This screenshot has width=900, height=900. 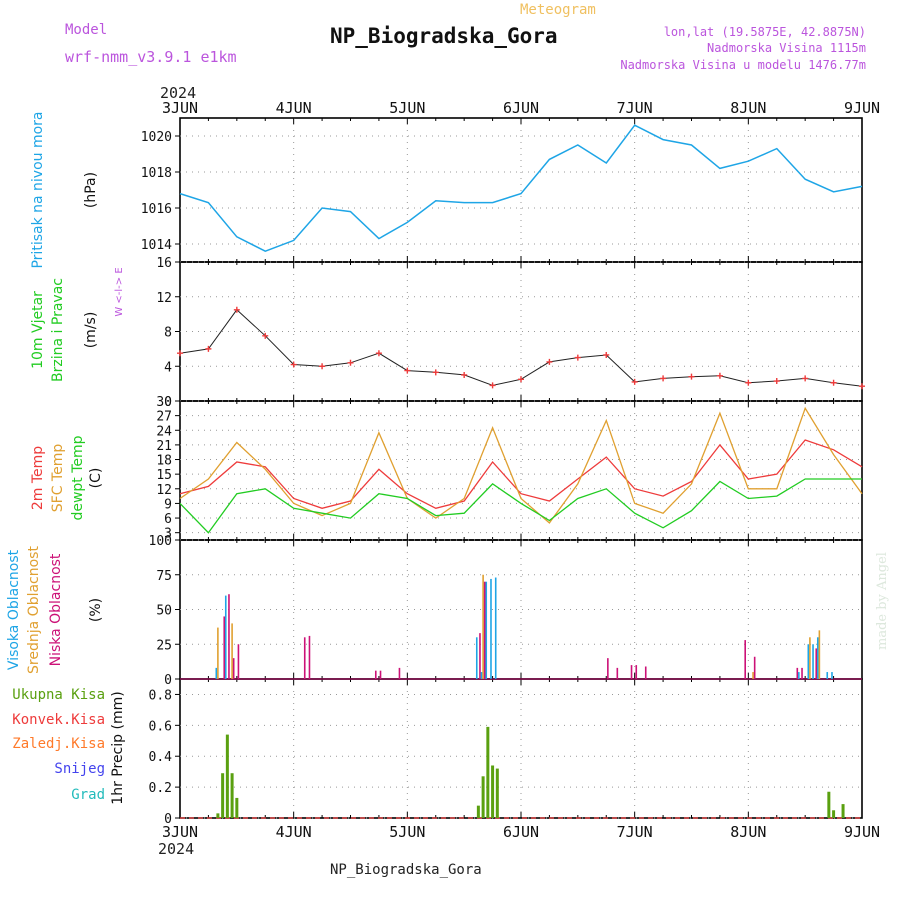 What do you see at coordinates (521, 108) in the screenshot?
I see `x-tick-label-top: 6JUN` at bounding box center [521, 108].